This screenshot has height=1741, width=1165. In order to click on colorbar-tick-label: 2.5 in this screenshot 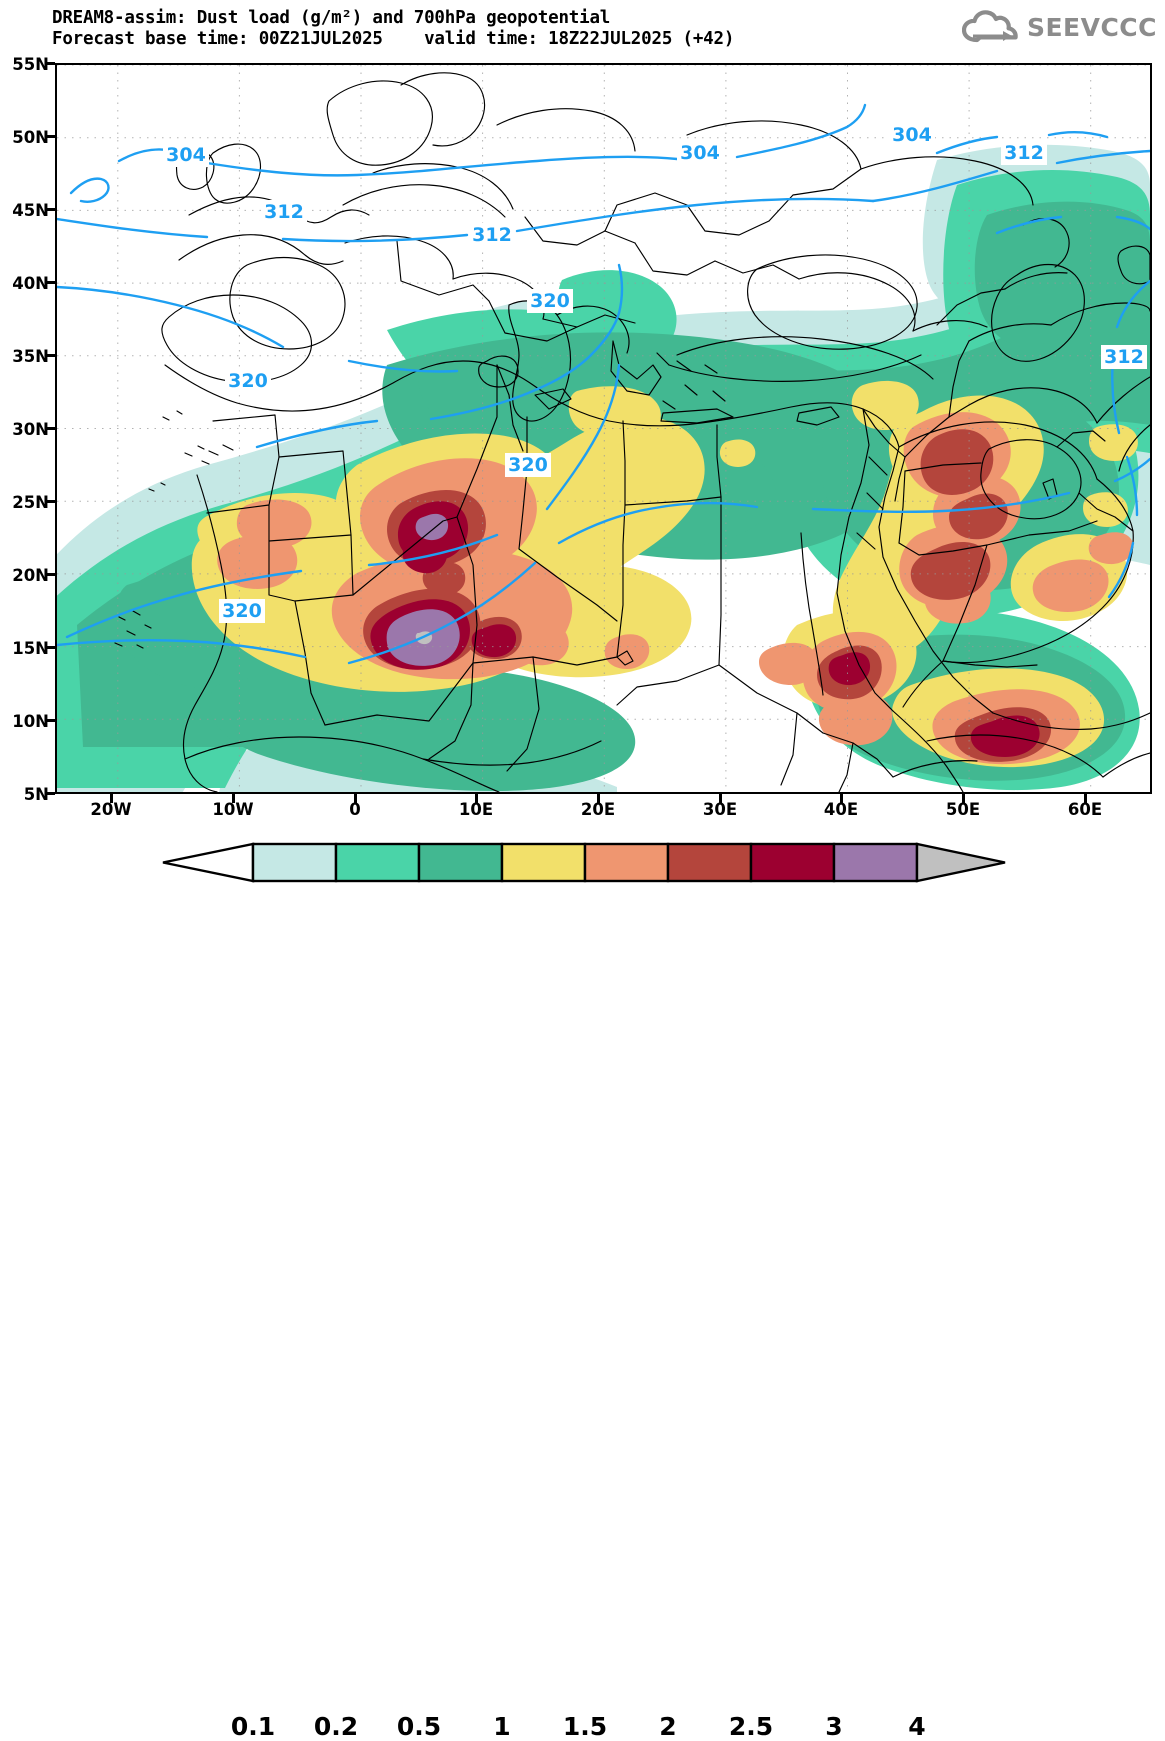, I will do `click(751, 1726)`.